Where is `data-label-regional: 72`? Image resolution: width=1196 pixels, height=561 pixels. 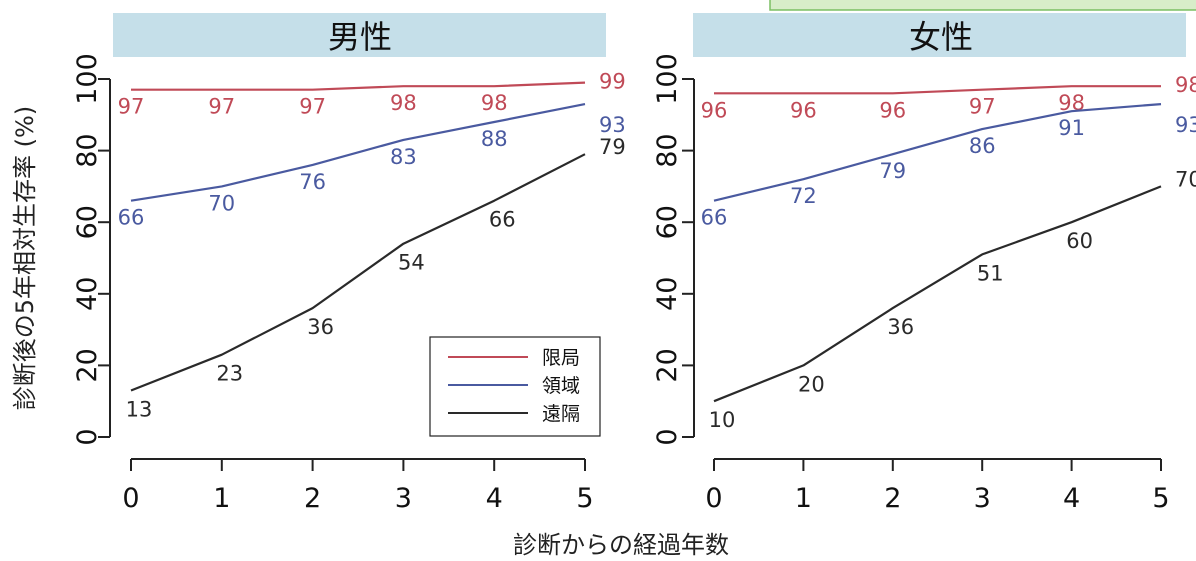 data-label-regional: 72 is located at coordinates (803, 196).